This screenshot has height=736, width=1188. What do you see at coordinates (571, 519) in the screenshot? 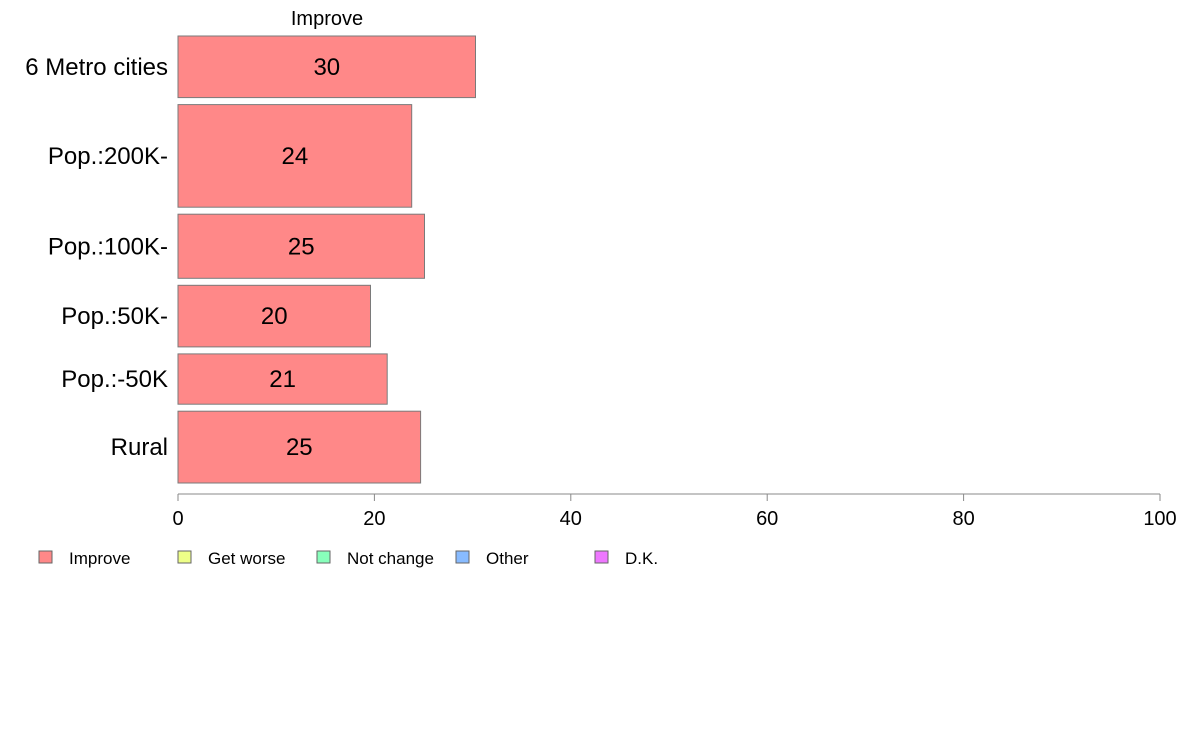
I see `x-tick-label: 40` at bounding box center [571, 519].